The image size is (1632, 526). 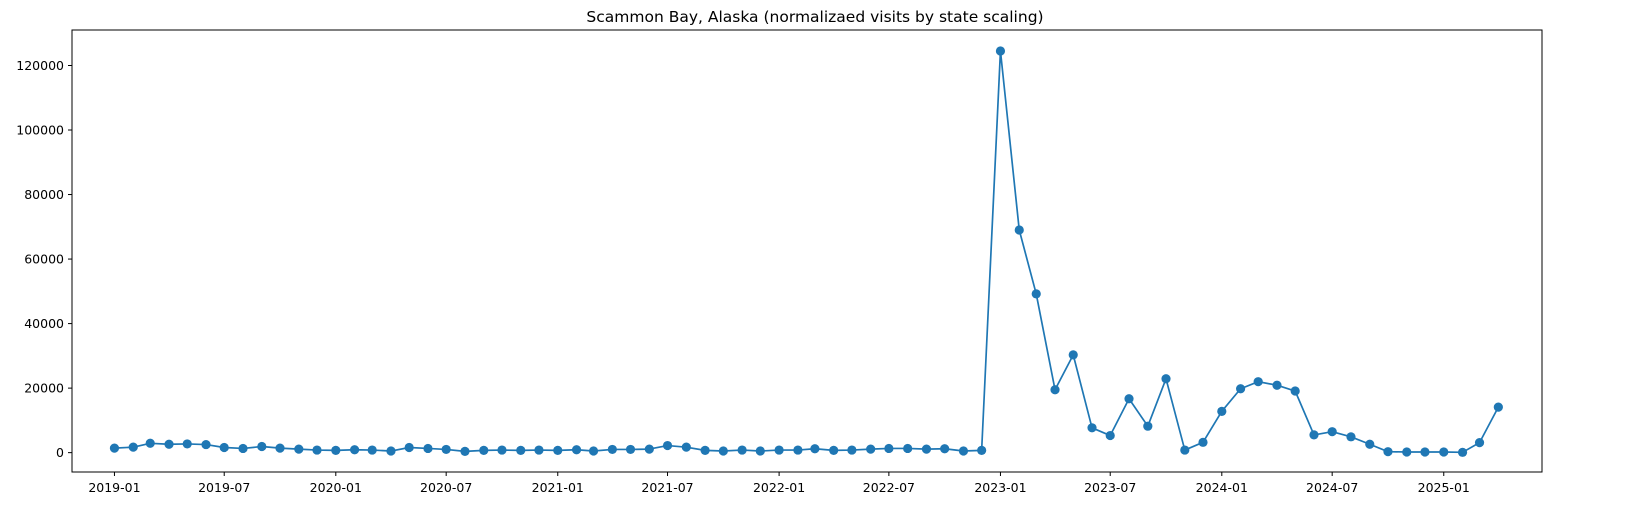 What do you see at coordinates (1000, 487) in the screenshot?
I see `x-tick-label: 2023-01` at bounding box center [1000, 487].